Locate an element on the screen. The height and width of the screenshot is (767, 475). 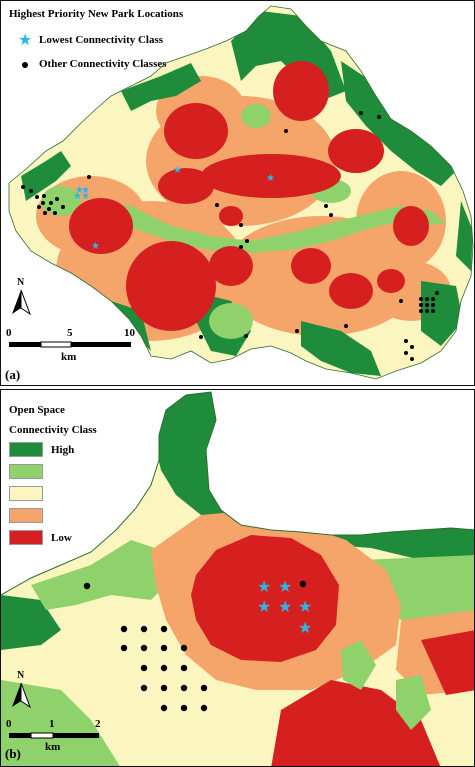
medium-high-west is located at coordinates (101, 575).